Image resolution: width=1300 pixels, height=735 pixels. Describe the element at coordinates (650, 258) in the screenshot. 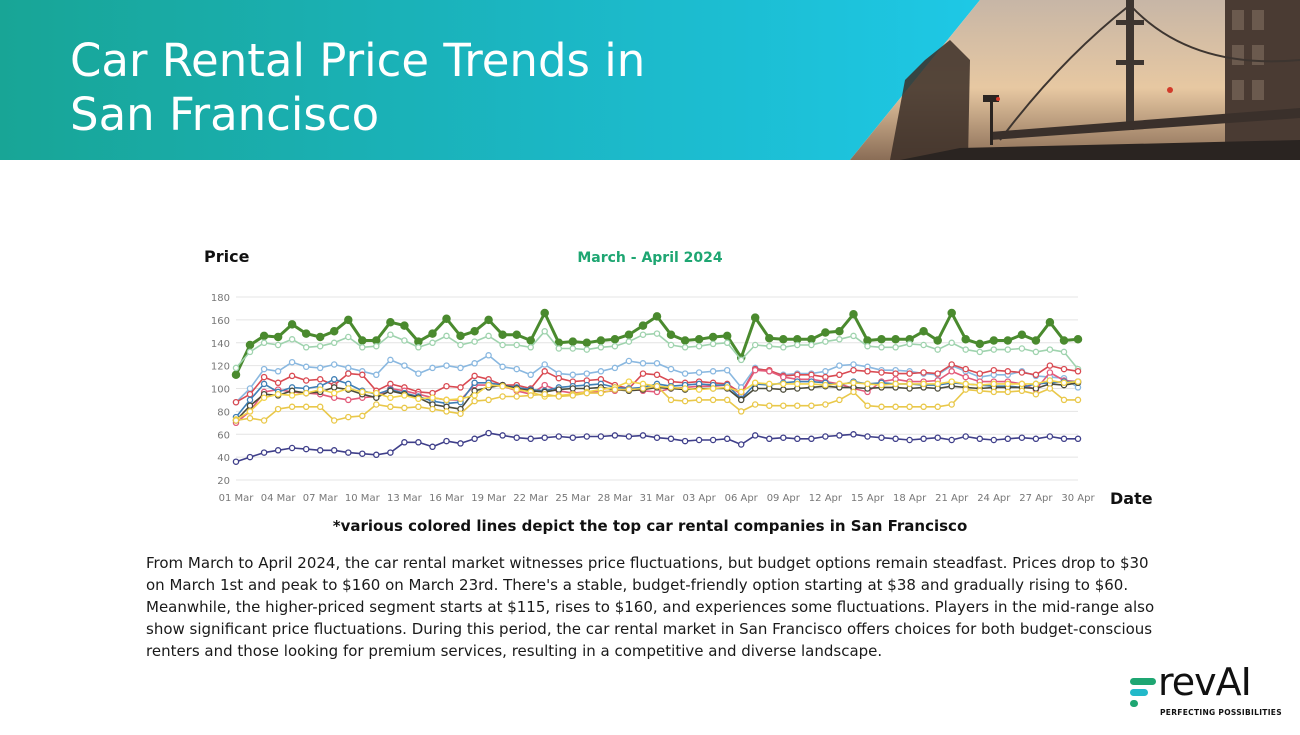

I see `chart-title: March - April 2024` at that location.